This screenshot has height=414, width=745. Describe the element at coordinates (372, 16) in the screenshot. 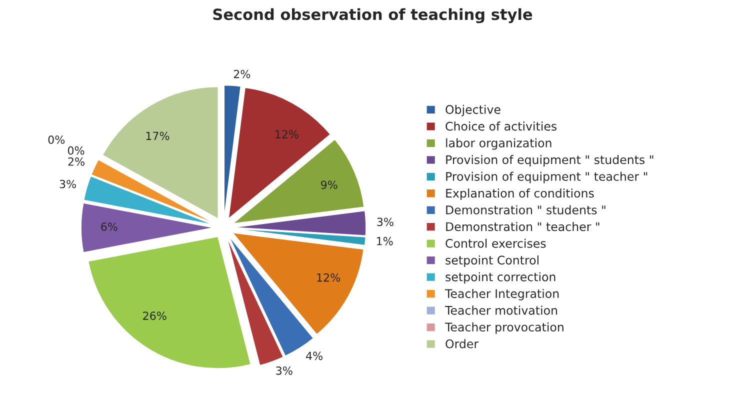

I see `chart-title: Second observation of teaching style` at that location.